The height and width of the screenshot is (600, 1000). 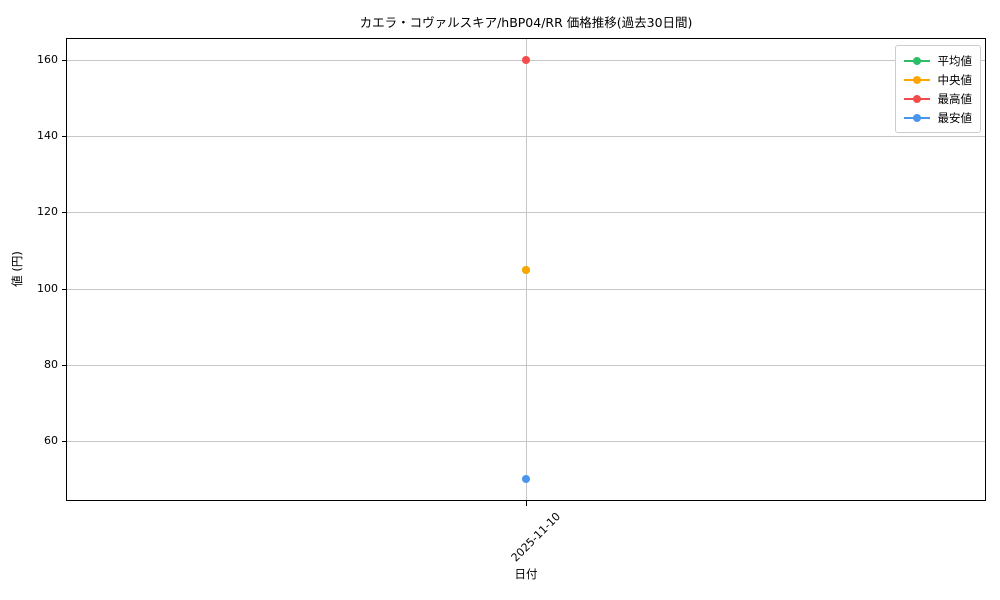 I want to click on y-tick-label: 100, so click(x=47, y=288).